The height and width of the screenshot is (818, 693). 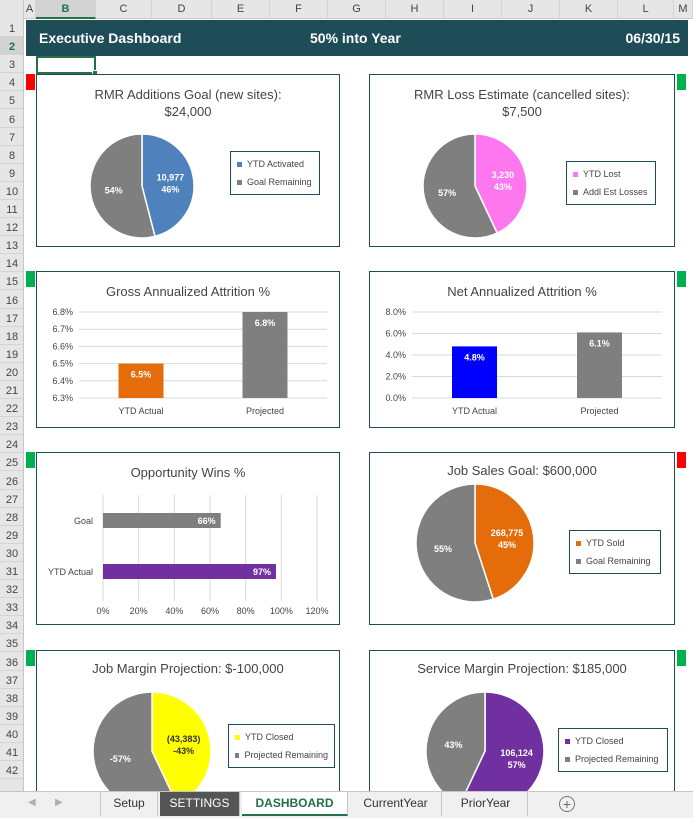 I want to click on legend-label: Projected Remaining, so click(x=617, y=759).